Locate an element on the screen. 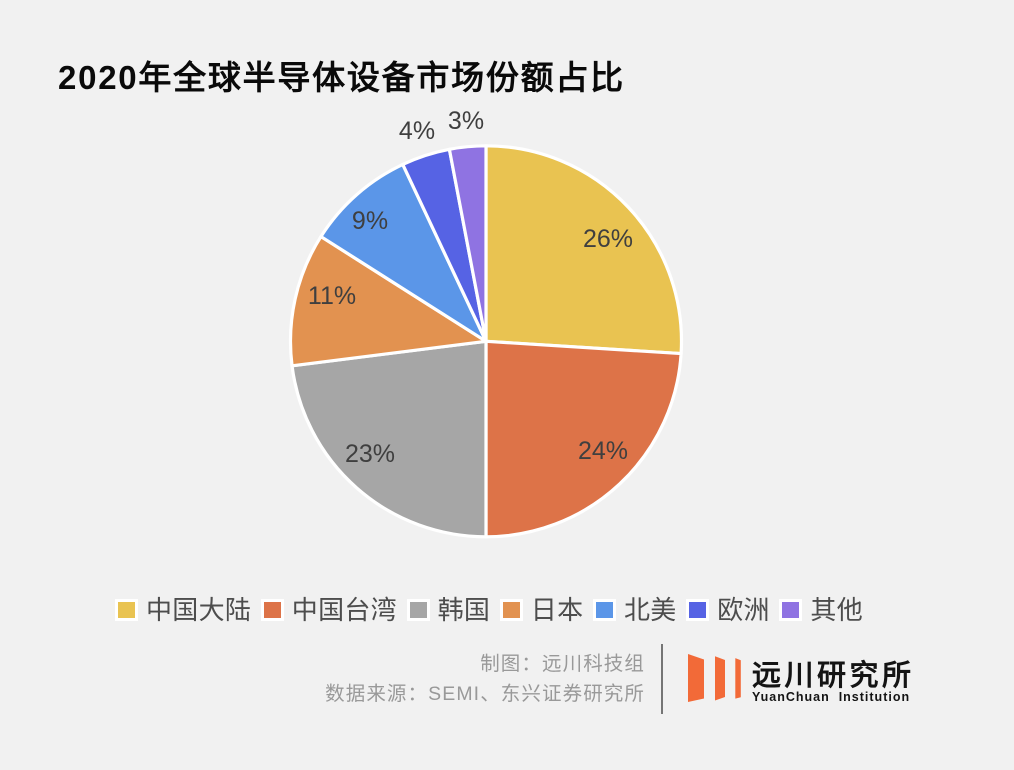  svg-text: 9% is located at coordinates (370, 221).